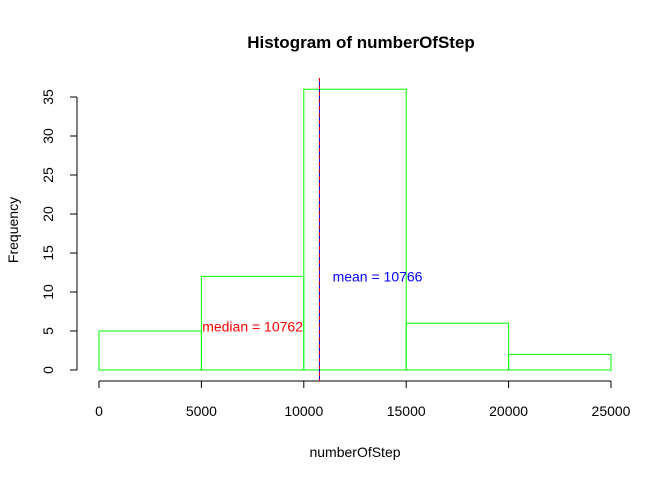 The width and height of the screenshot is (672, 480). I want to click on y-axis-label: Frequency, so click(13, 230).